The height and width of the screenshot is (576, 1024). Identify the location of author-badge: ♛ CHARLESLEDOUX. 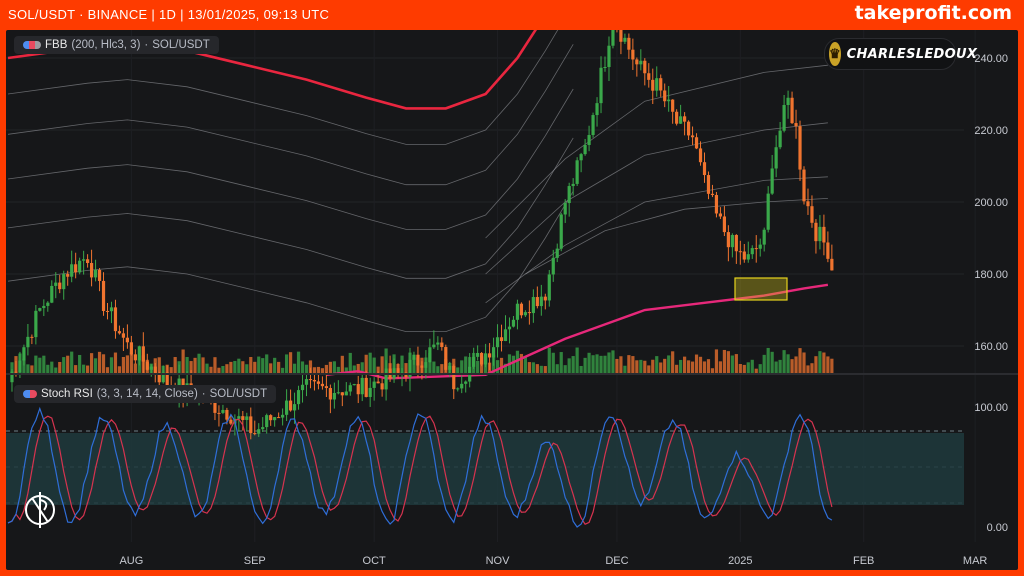
(900, 54).